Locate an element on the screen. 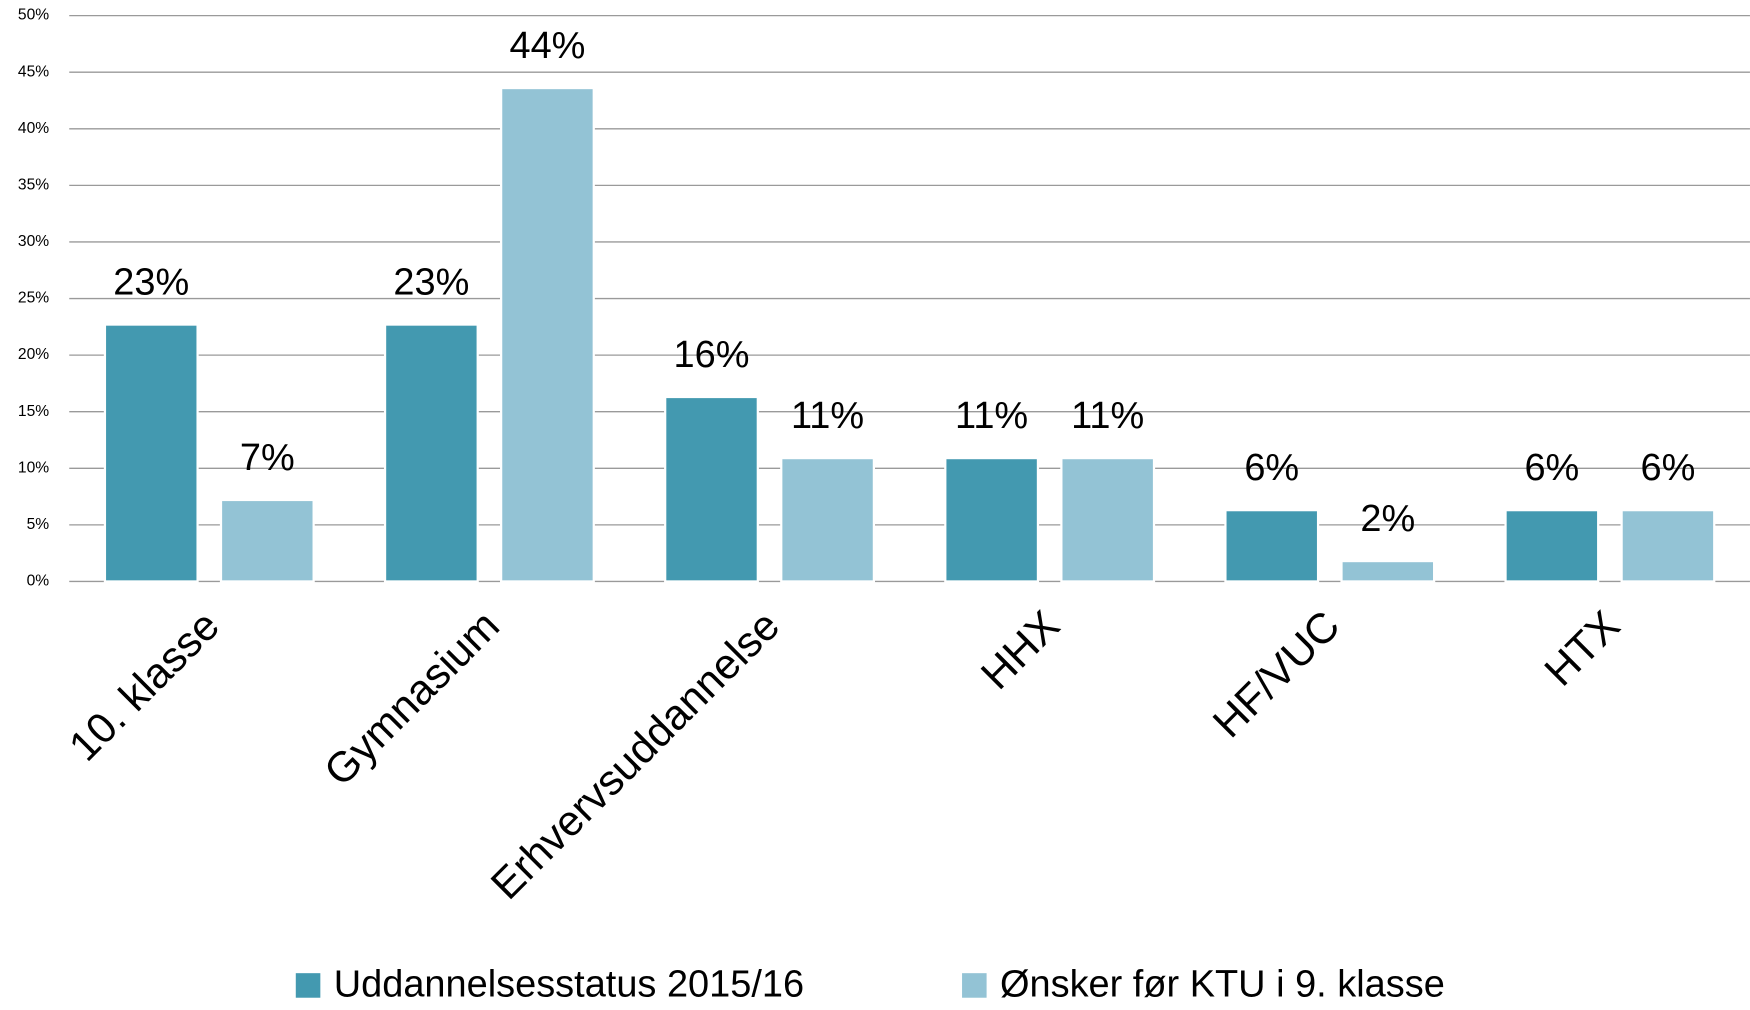 This screenshot has height=1010, width=1750. y-tick-label: 40% is located at coordinates (33, 128).